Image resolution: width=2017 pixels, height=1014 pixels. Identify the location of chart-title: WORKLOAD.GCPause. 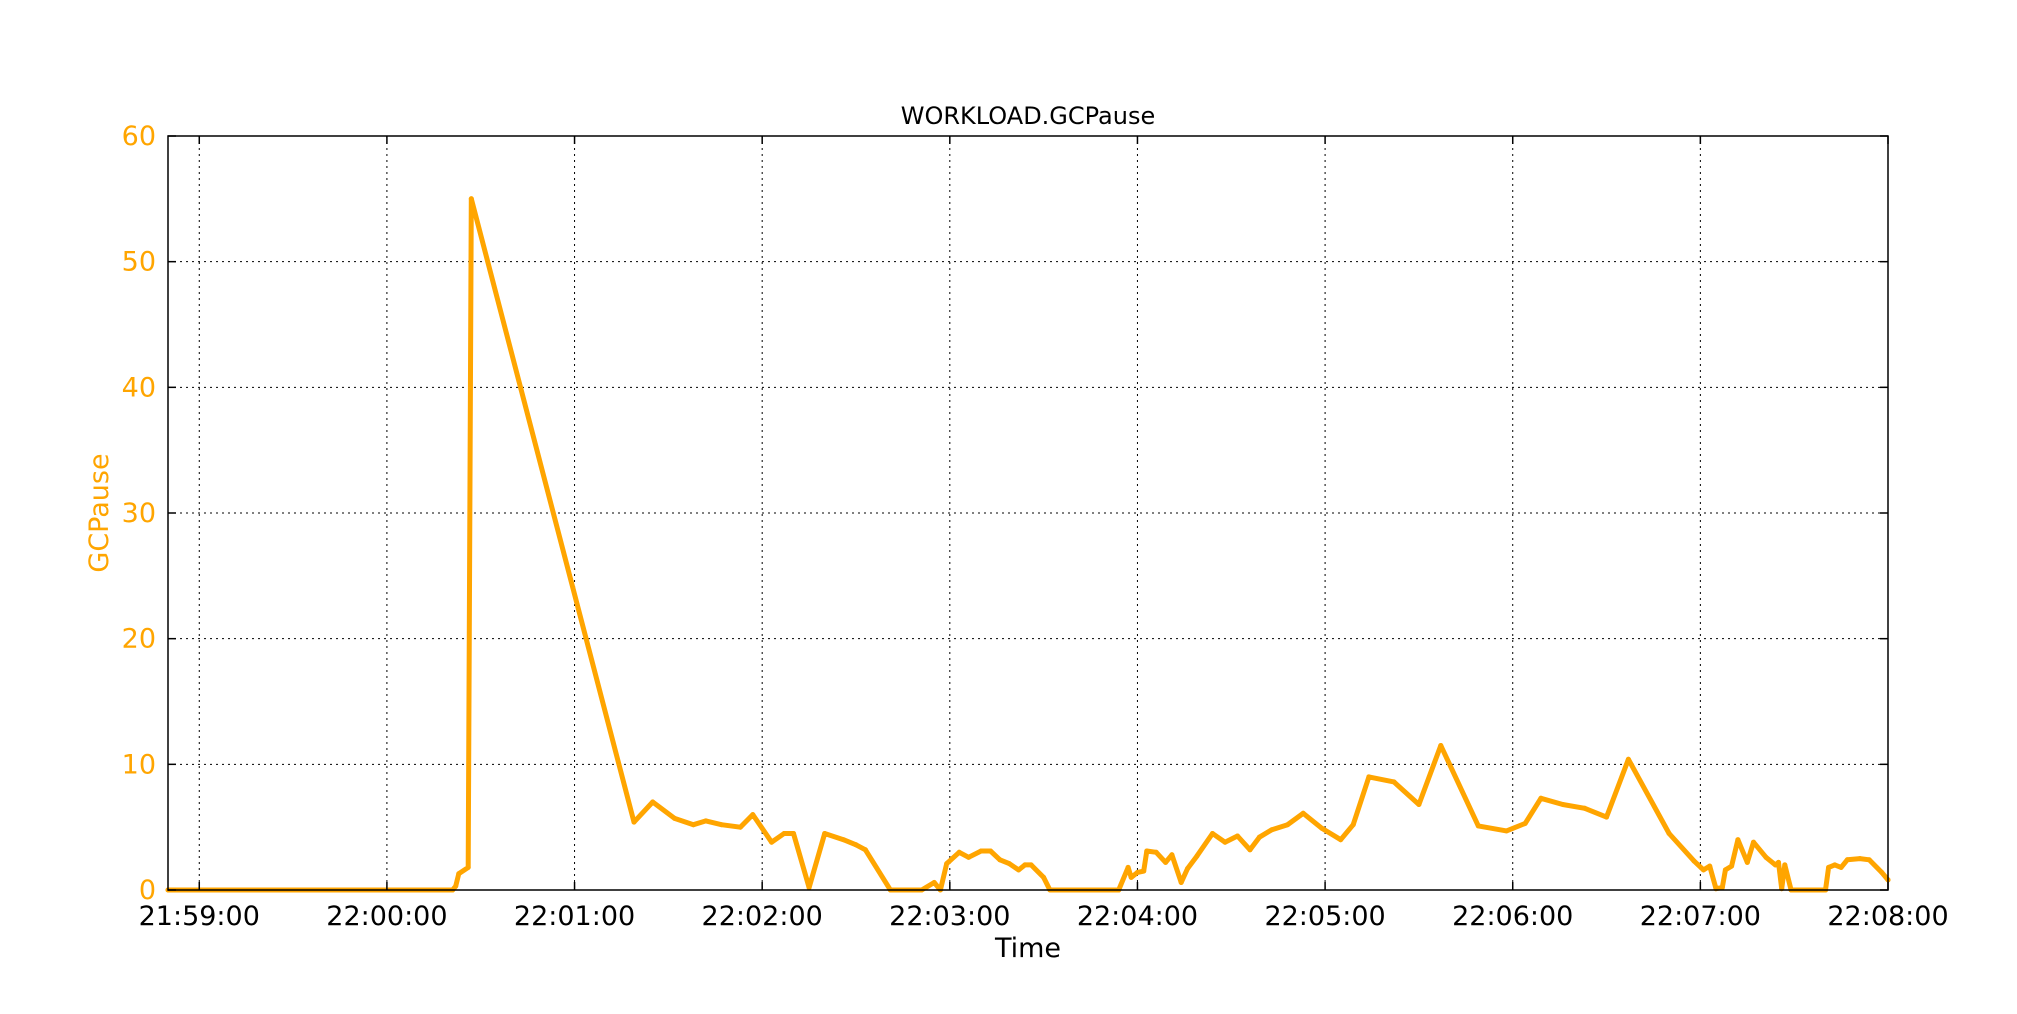
(1028, 116).